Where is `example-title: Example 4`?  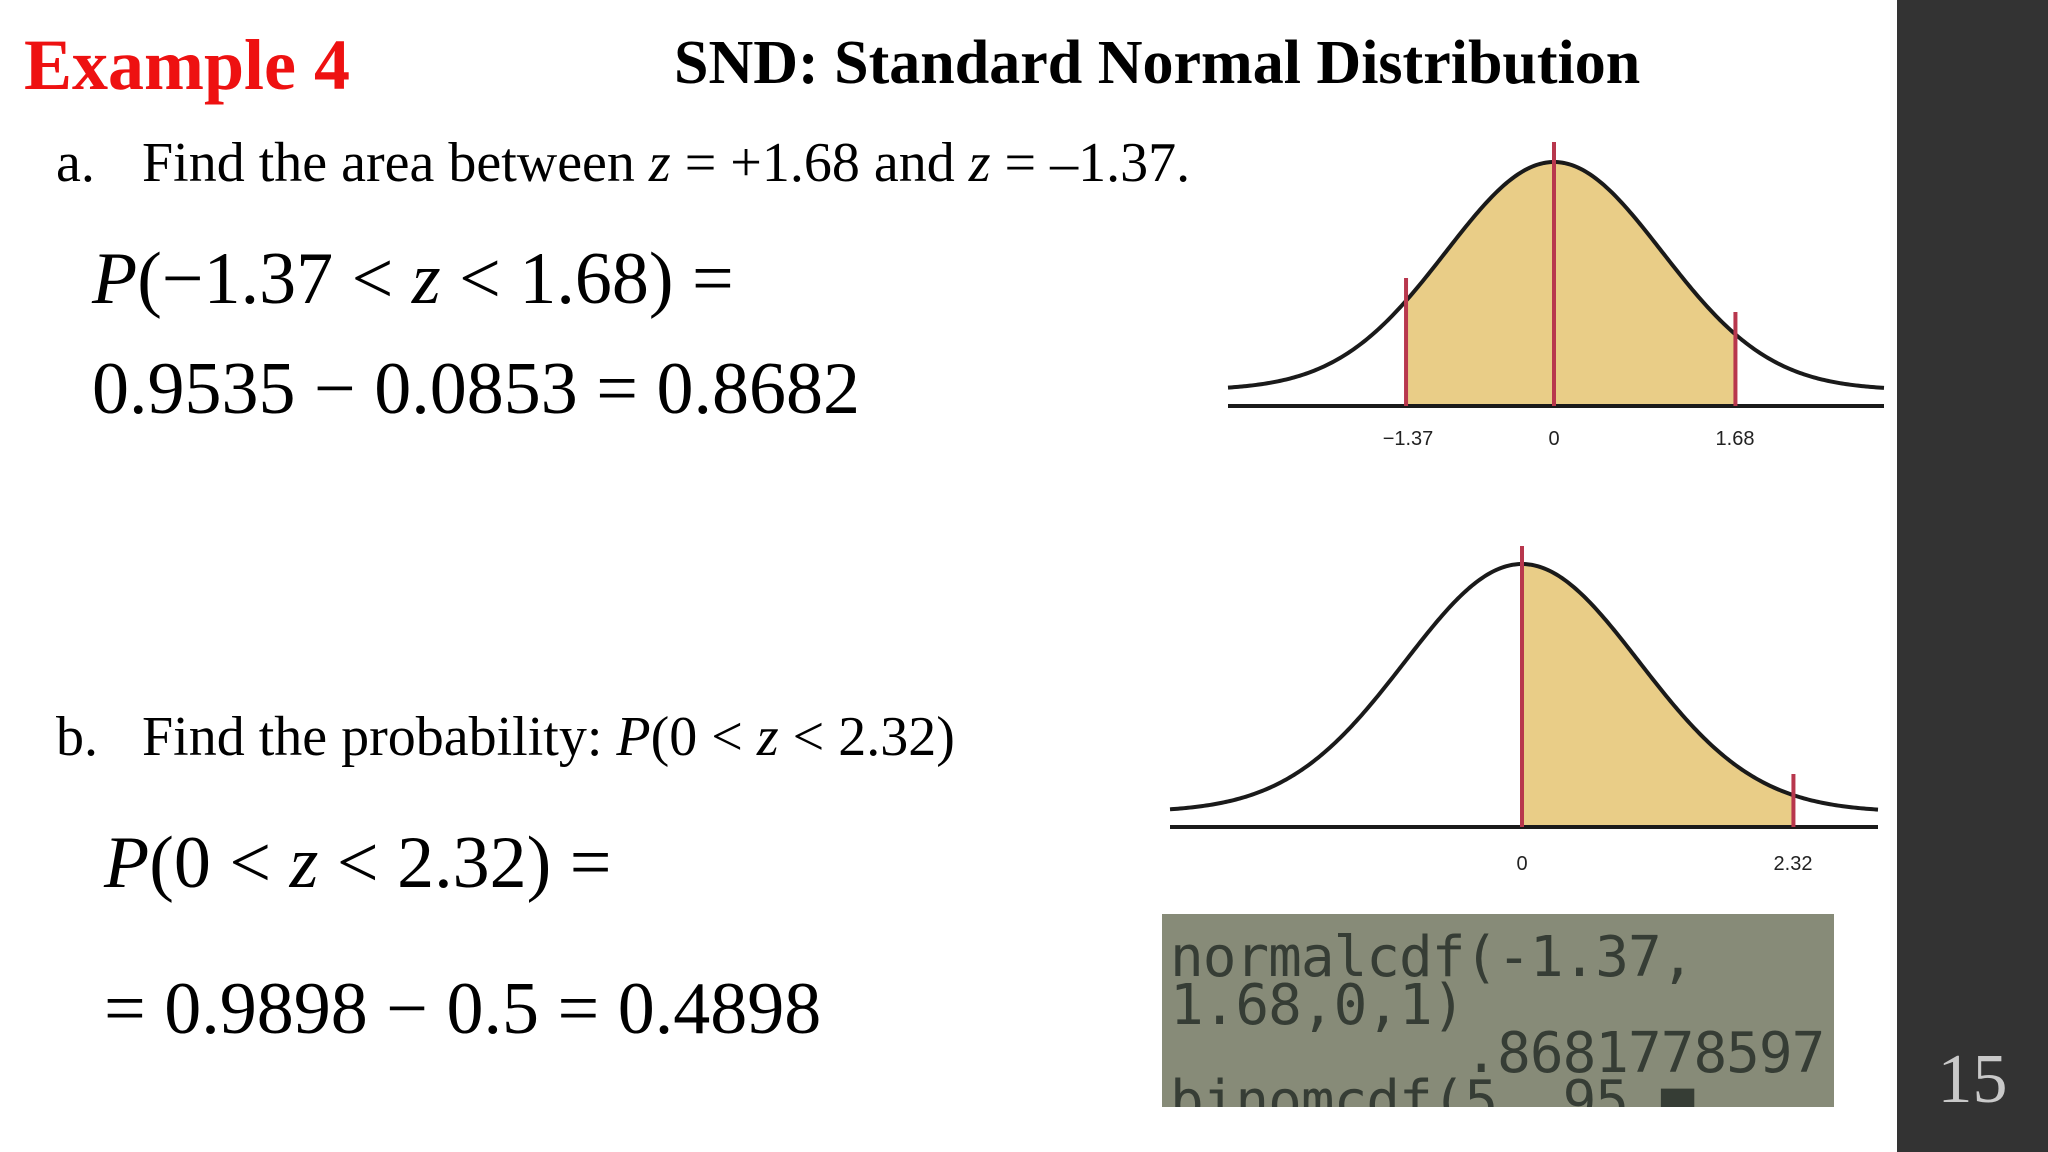
example-title: Example 4 is located at coordinates (187, 65).